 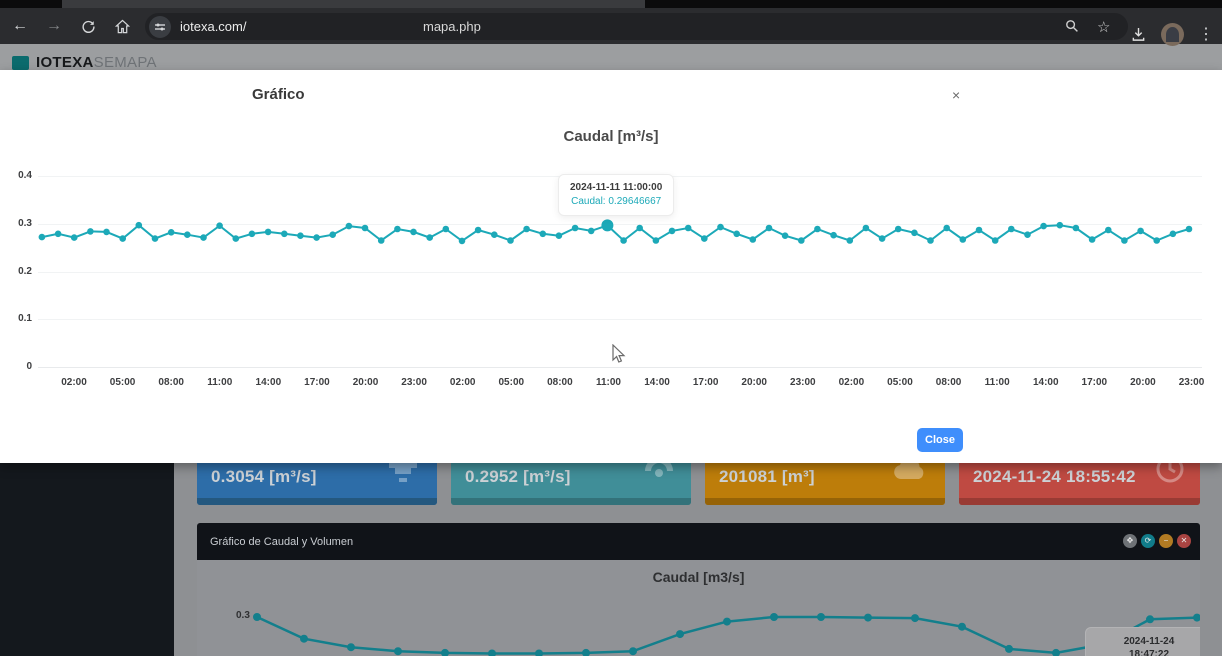 What do you see at coordinates (636, 26) in the screenshot?
I see `address-bar: iotexa.com/ mapa.php ☆` at bounding box center [636, 26].